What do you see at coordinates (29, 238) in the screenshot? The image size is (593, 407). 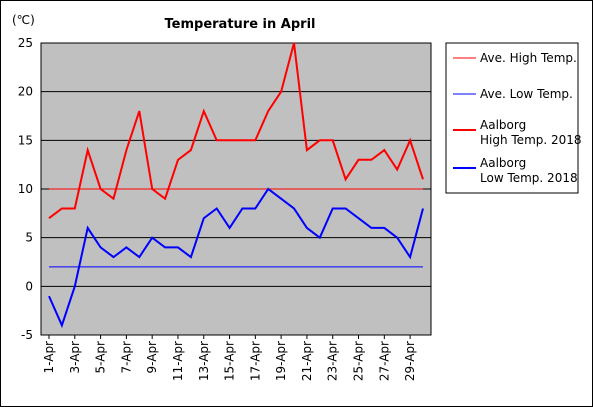 I see `y-tick-label: 5` at bounding box center [29, 238].